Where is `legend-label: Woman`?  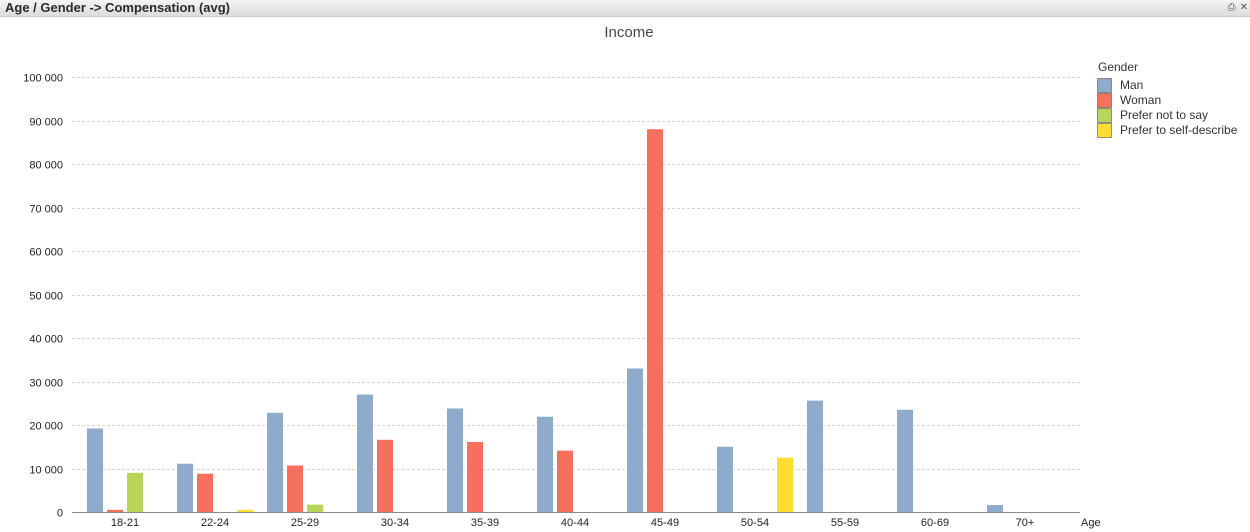 legend-label: Woman is located at coordinates (1140, 100).